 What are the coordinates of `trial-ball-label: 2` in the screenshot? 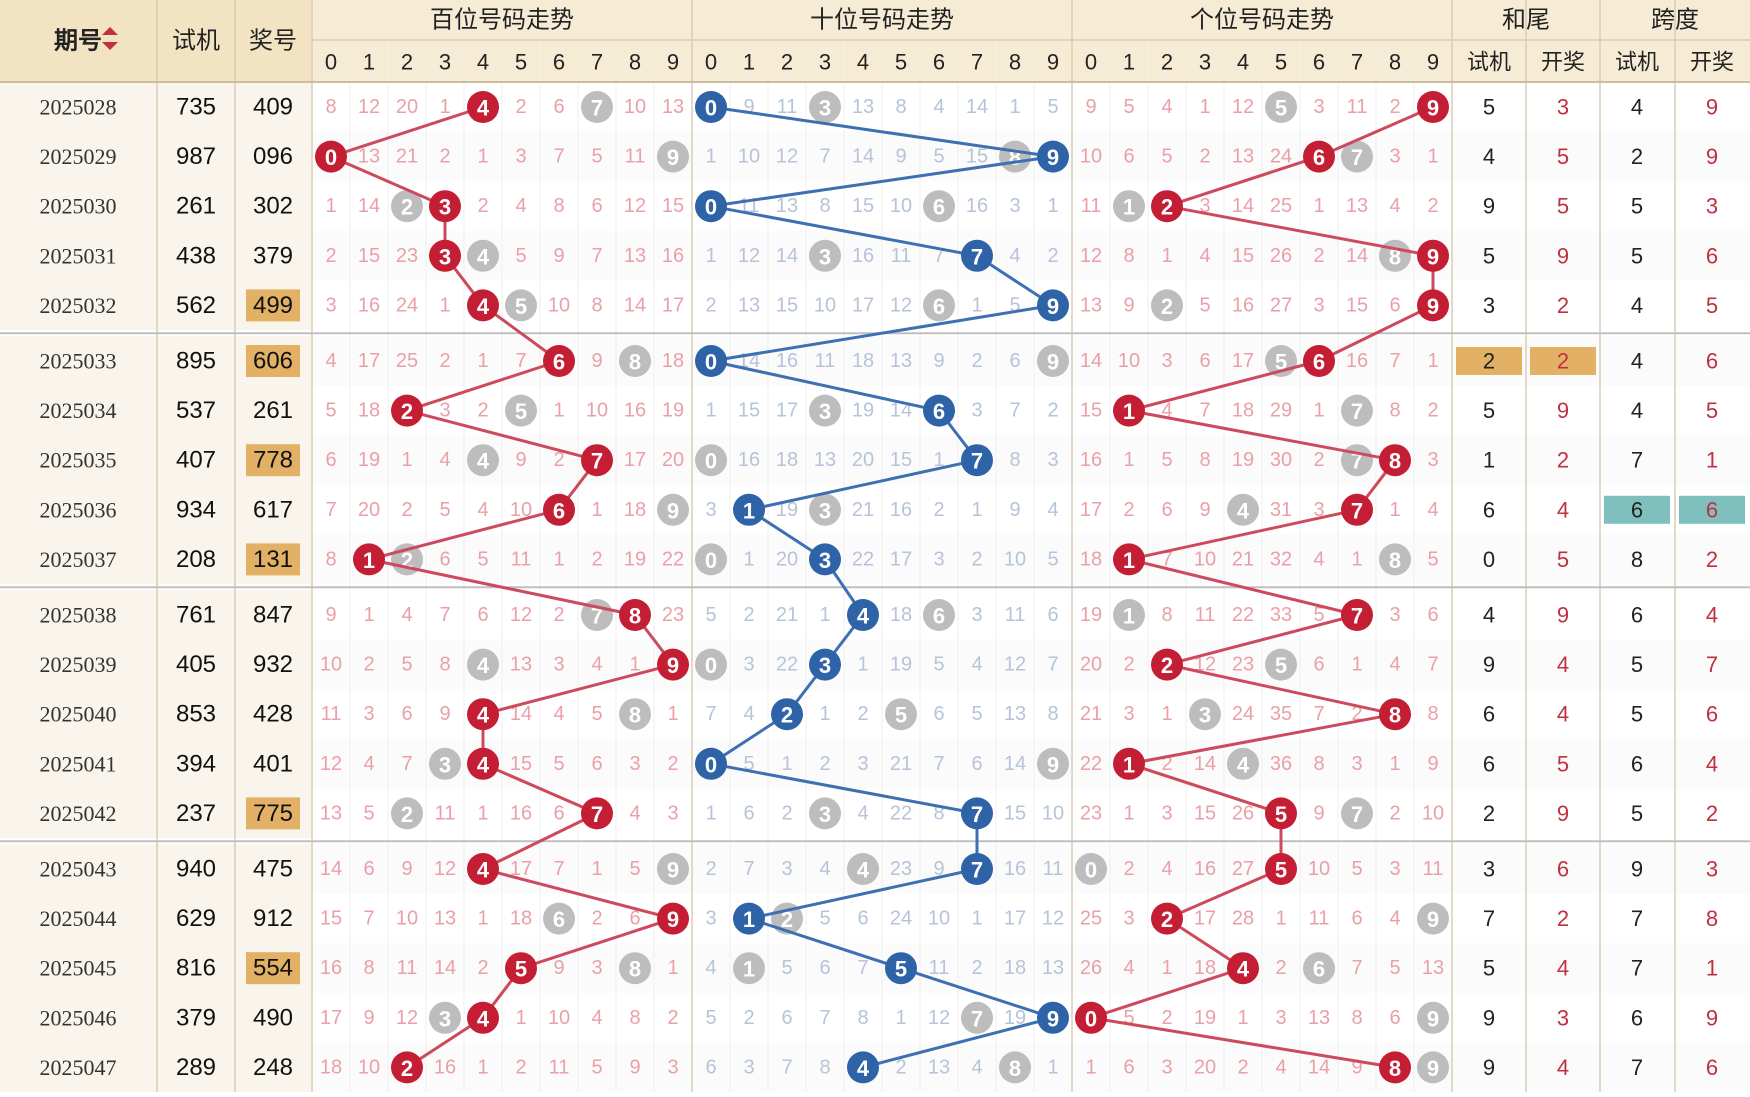 It's located at (1167, 306).